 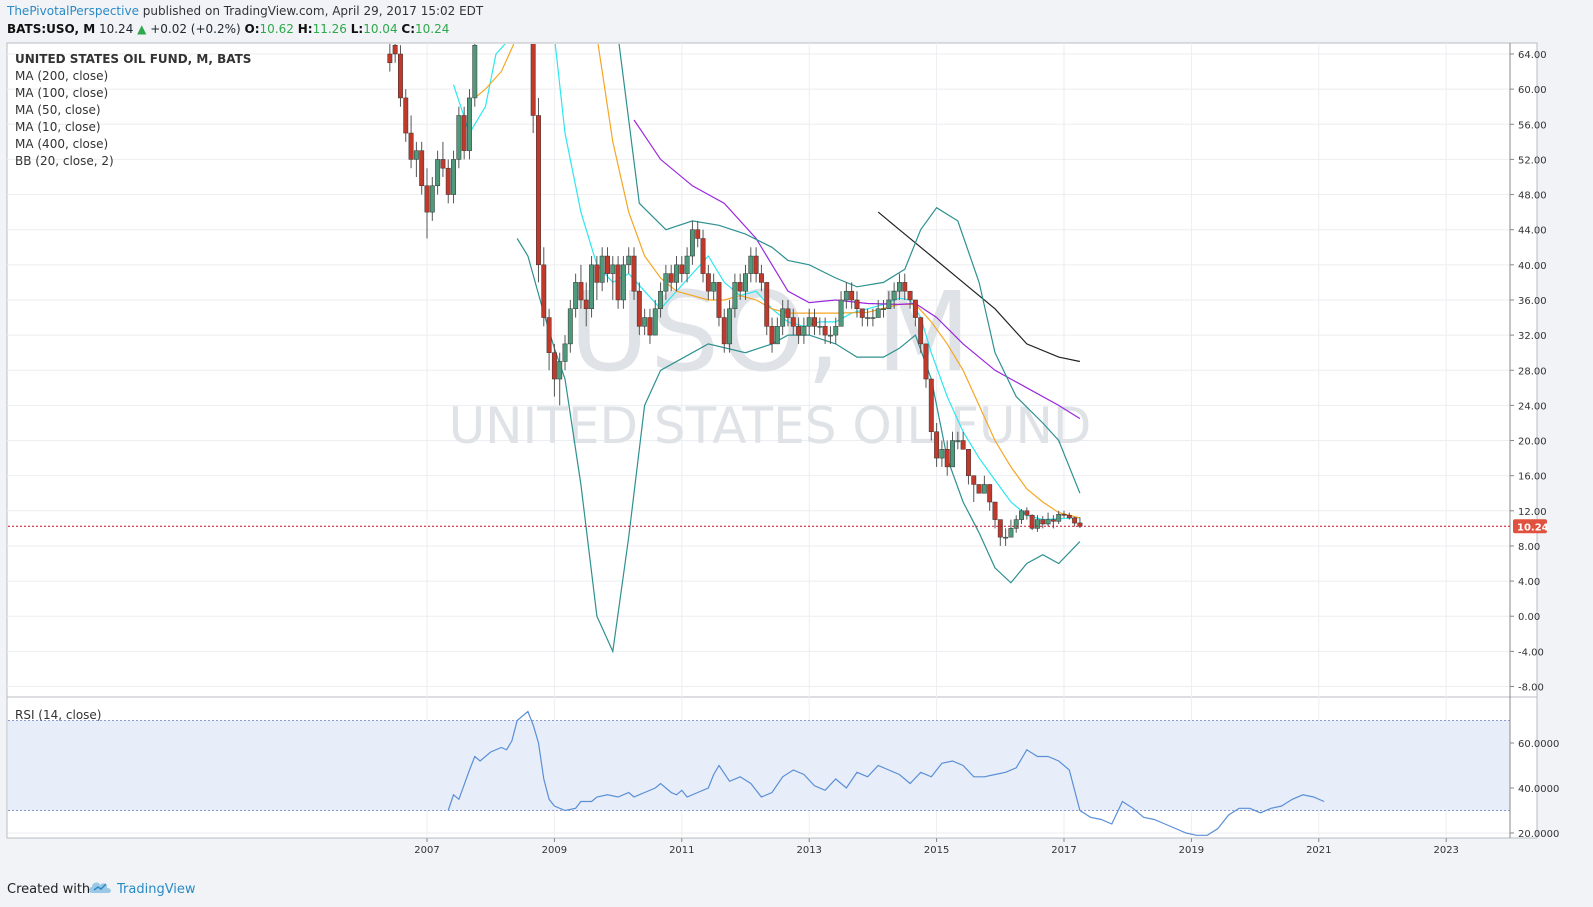 What do you see at coordinates (58, 110) in the screenshot?
I see `legend-ma50: MA (50, close)` at bounding box center [58, 110].